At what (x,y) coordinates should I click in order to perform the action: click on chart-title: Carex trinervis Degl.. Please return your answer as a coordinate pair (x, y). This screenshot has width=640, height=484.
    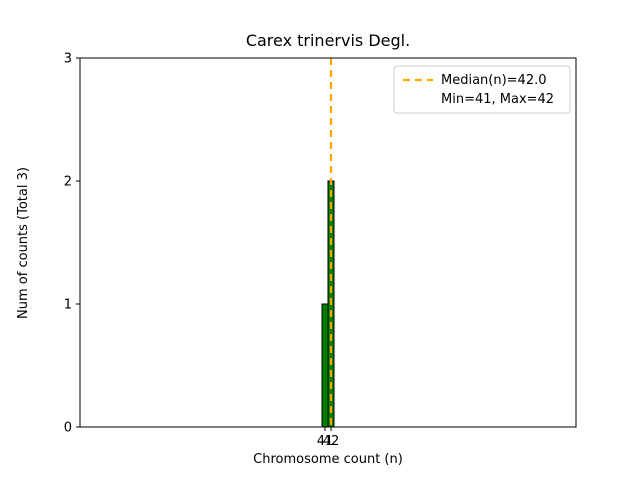
    Looking at the image, I should click on (328, 40).